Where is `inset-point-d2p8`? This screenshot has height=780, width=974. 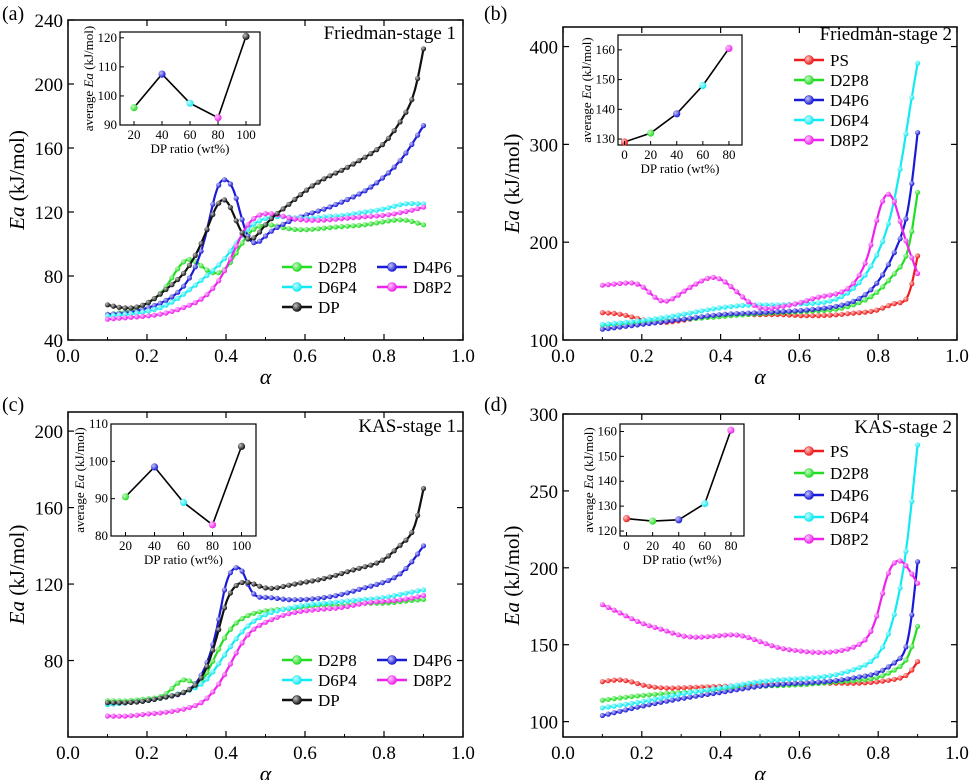 inset-point-d2p8 is located at coordinates (134, 108).